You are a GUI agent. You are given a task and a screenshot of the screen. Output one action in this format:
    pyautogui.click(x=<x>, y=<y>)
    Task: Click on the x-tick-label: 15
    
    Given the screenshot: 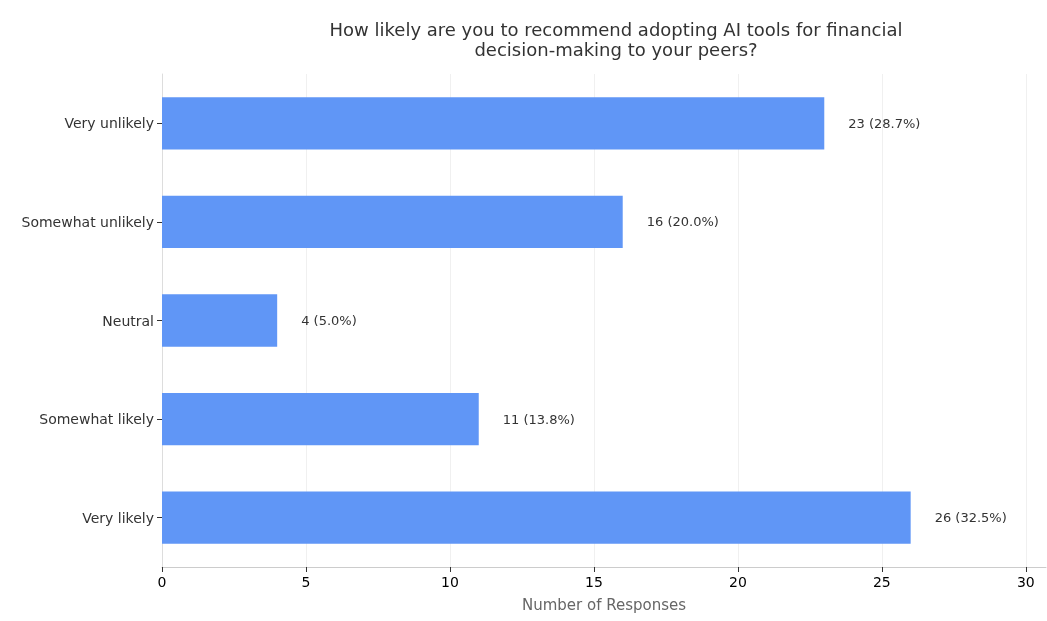 What is the action you would take?
    pyautogui.click(x=594, y=582)
    